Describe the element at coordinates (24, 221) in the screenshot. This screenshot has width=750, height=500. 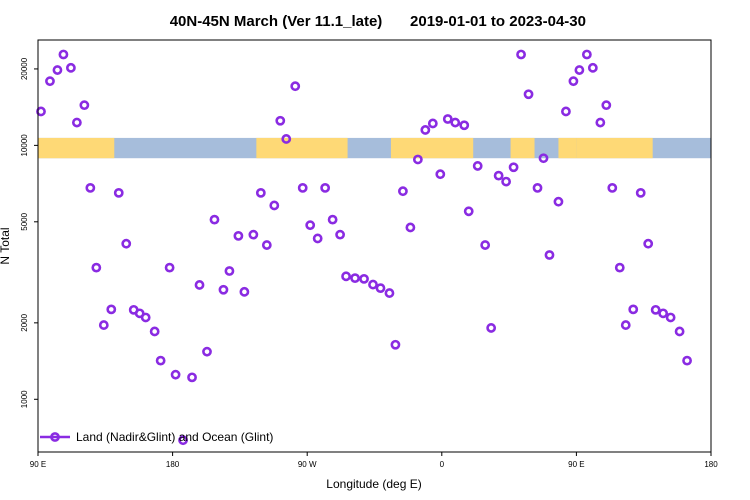
I see `y-tick-label: 5000` at that location.